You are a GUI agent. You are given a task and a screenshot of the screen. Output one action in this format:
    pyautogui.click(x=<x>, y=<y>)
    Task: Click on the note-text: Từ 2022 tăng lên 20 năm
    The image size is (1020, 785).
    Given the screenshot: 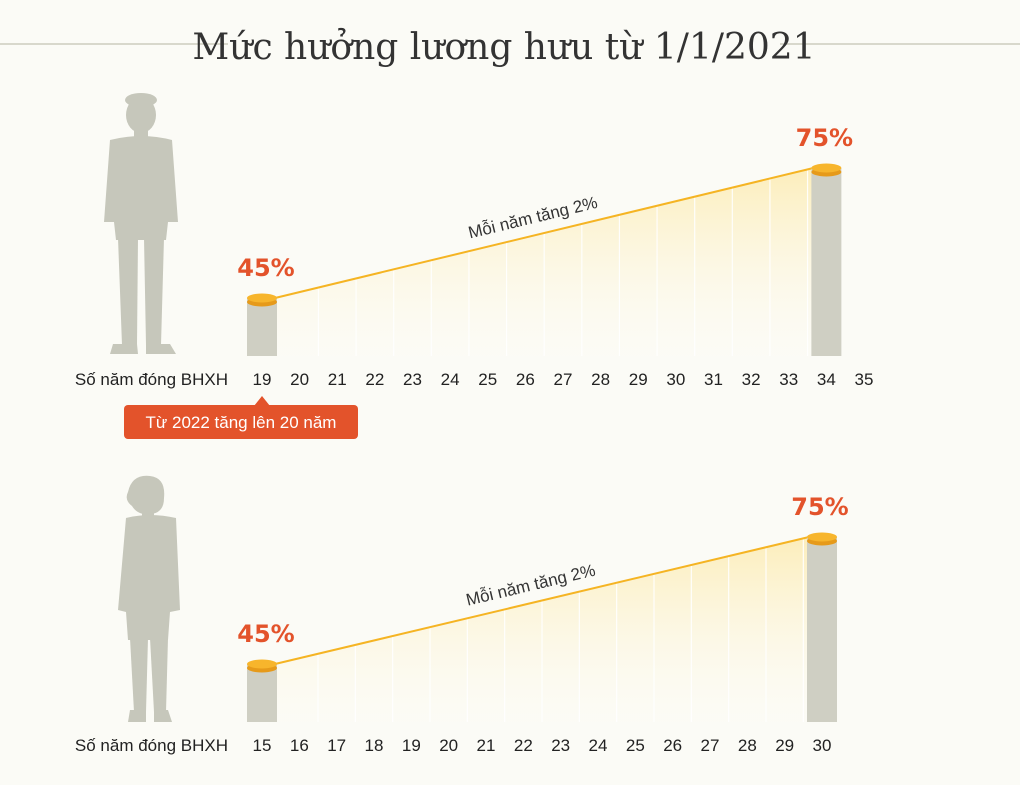 What is the action you would take?
    pyautogui.click(x=241, y=422)
    